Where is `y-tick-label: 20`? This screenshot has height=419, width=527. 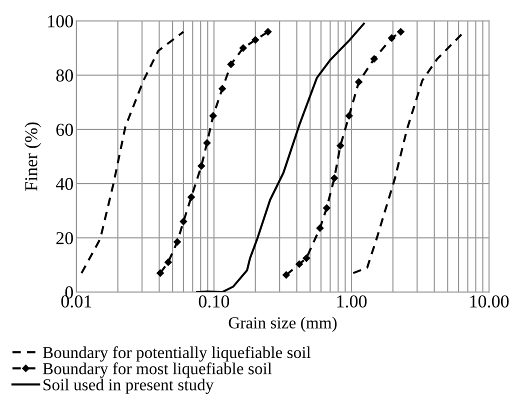
y-tick-label: 20 is located at coordinates (64, 238).